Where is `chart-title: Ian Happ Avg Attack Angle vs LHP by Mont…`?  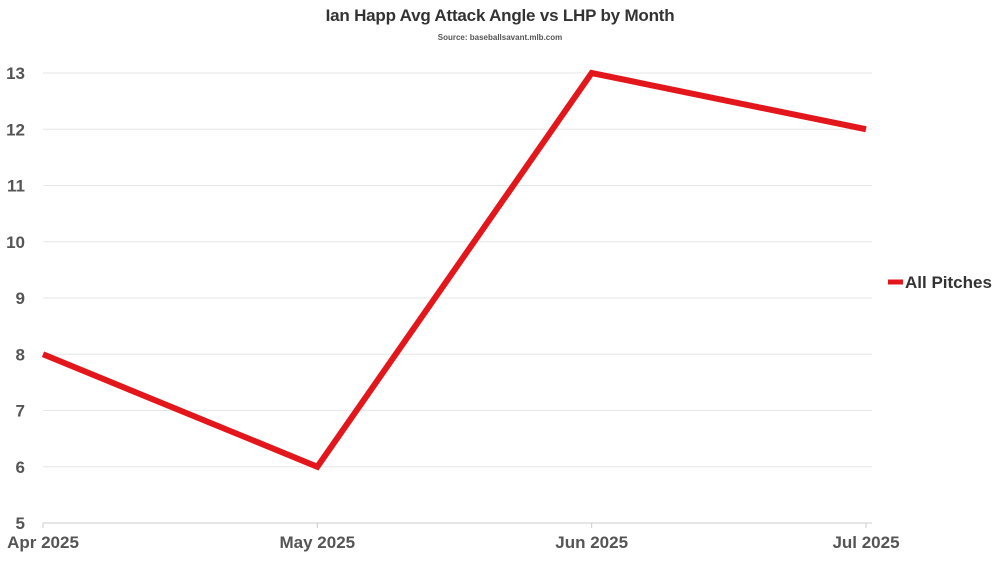 chart-title: Ian Happ Avg Attack Angle vs LHP by Mont… is located at coordinates (500, 15).